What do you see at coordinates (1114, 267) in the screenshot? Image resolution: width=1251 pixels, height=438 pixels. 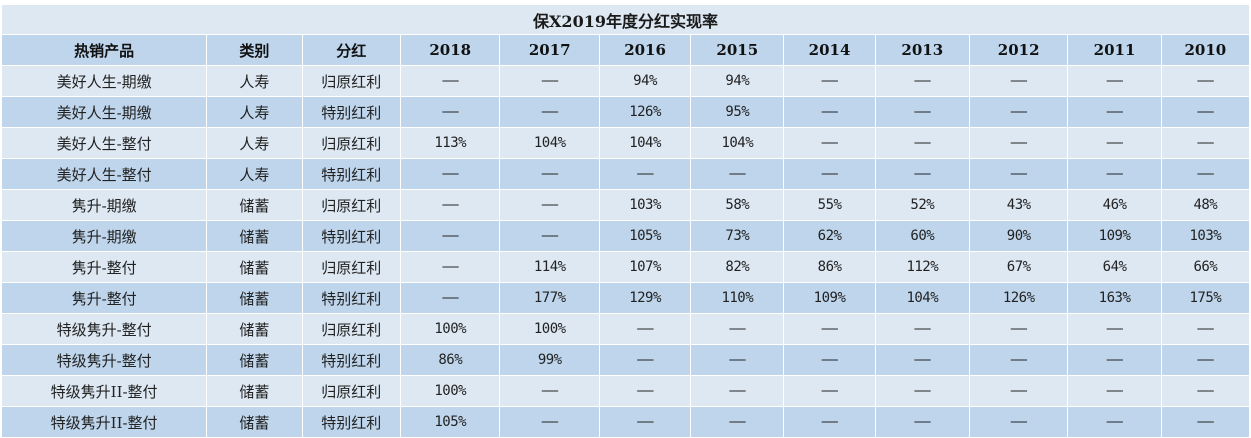 I see `rate-cell: 64%` at bounding box center [1114, 267].